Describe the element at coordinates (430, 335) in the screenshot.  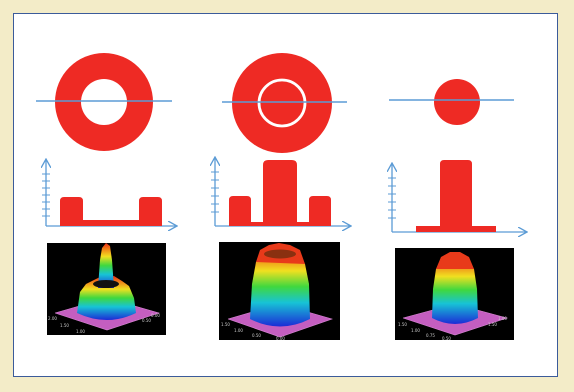
I see `svg-text: 0.75` at that location.